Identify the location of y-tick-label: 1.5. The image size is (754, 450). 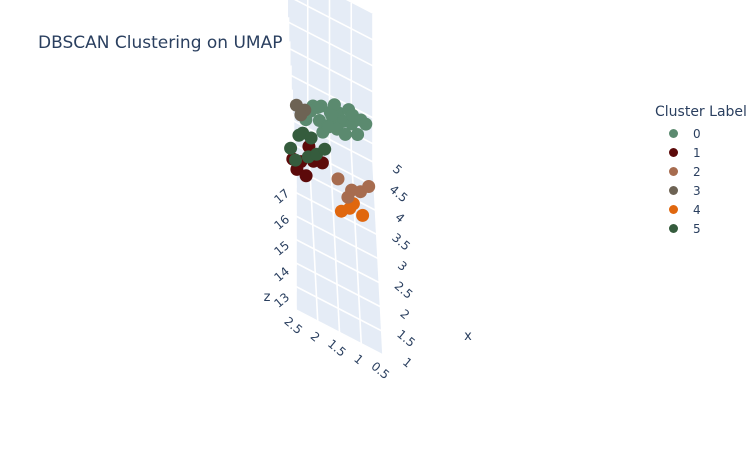
(337, 348).